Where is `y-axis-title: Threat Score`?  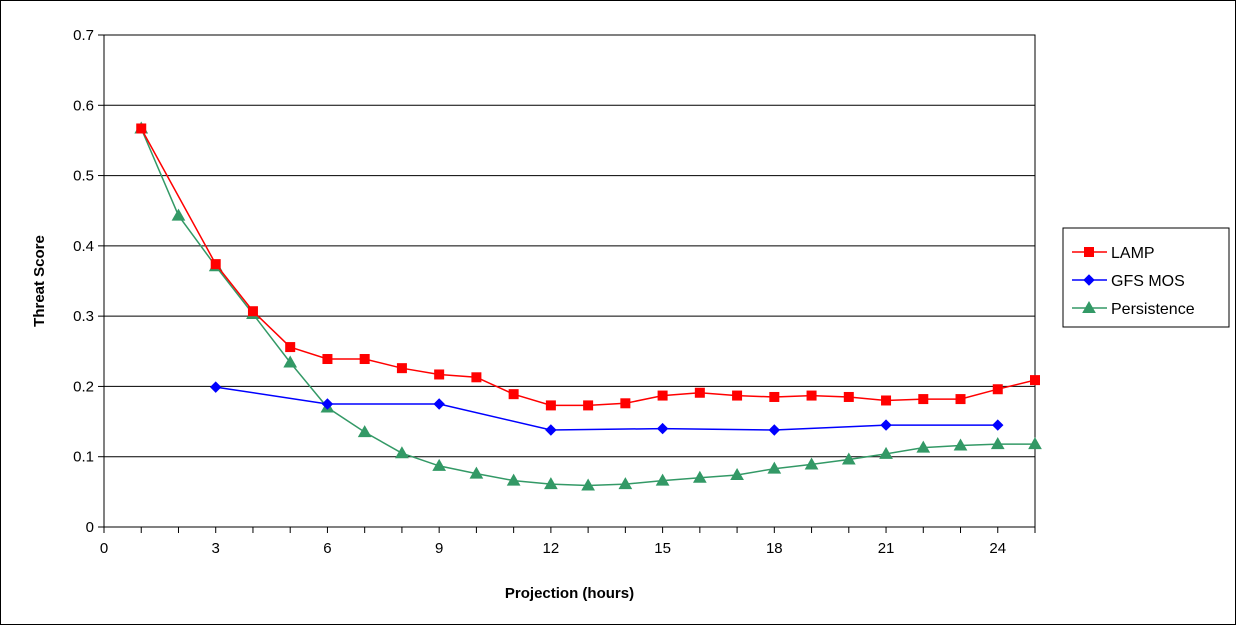
y-axis-title: Threat Score is located at coordinates (39, 281).